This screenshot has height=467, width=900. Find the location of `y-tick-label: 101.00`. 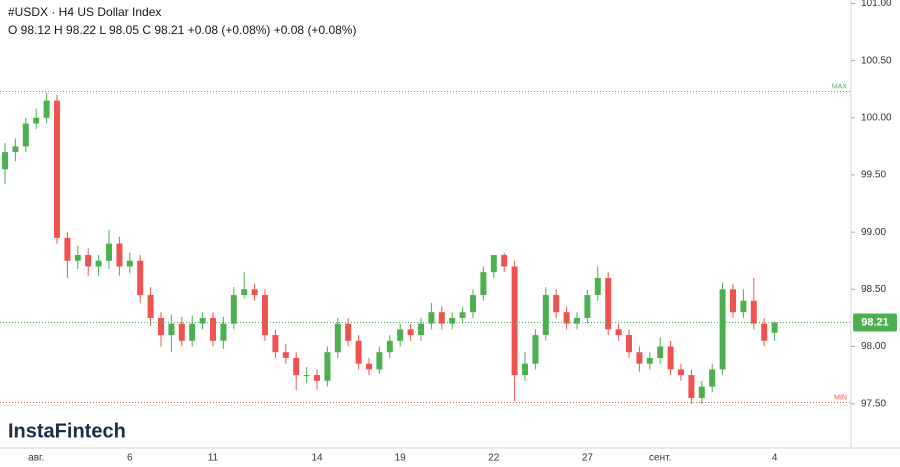

y-tick-label: 101.00 is located at coordinates (876, 4).